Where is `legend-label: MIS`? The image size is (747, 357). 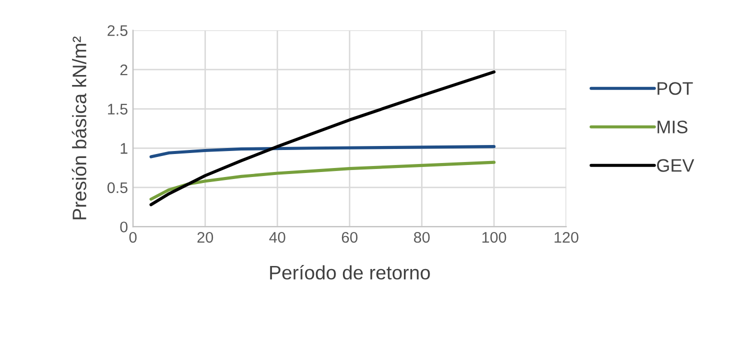 legend-label: MIS is located at coordinates (673, 127).